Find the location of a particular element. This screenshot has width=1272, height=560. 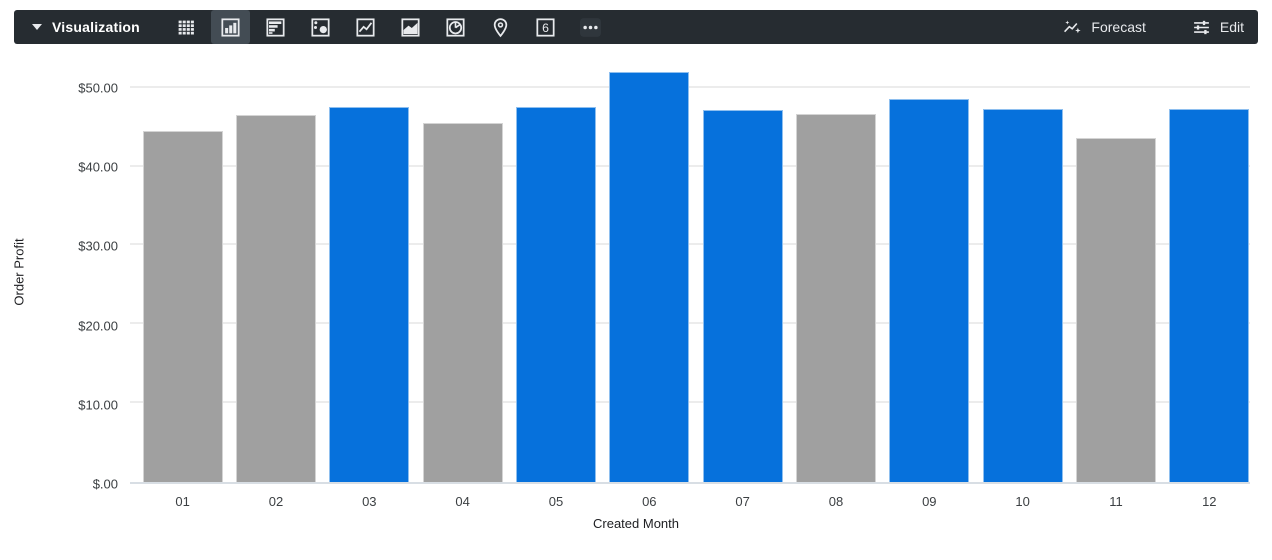

chart-type-pie-button is located at coordinates (455, 27).